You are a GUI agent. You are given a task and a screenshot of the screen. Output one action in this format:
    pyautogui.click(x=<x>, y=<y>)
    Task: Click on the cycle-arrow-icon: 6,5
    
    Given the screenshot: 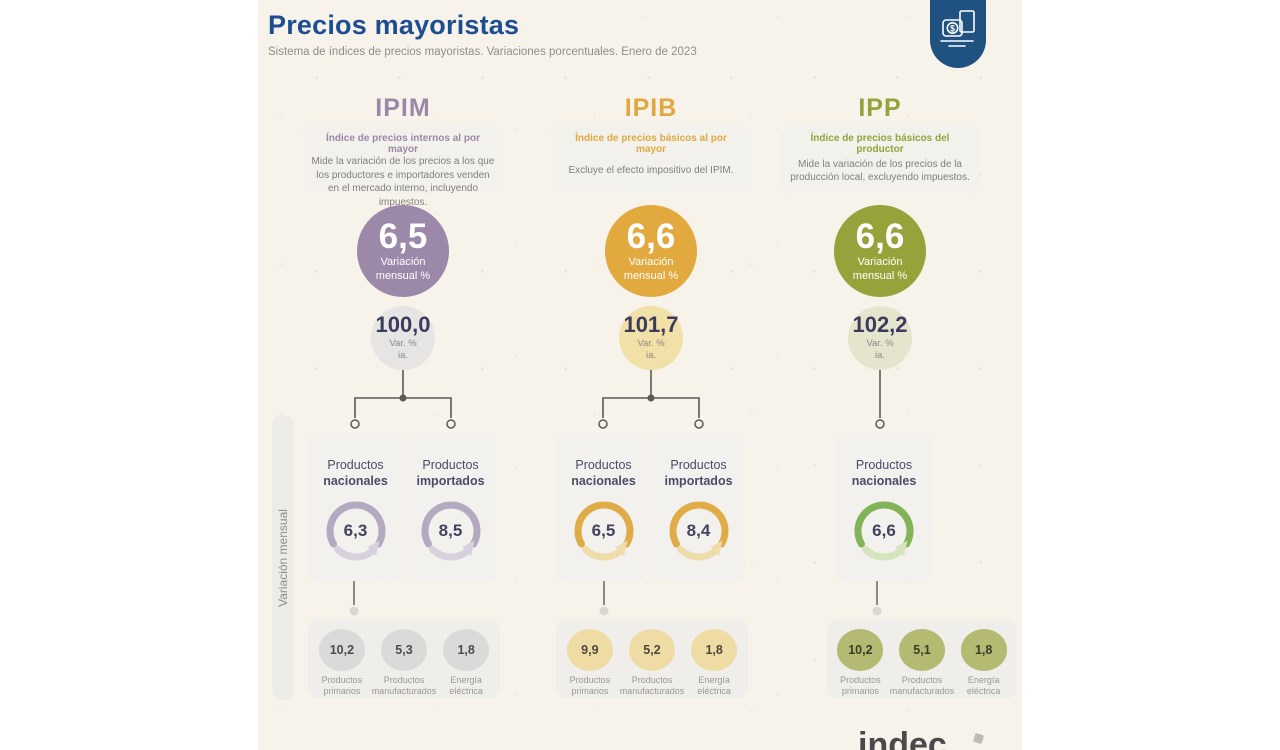 What is the action you would take?
    pyautogui.click(x=604, y=531)
    